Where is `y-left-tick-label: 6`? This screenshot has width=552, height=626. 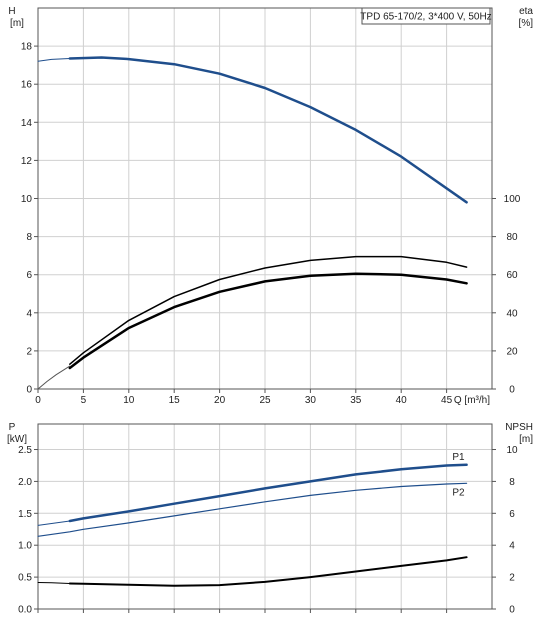 y-left-tick-label: 6 is located at coordinates (29, 275).